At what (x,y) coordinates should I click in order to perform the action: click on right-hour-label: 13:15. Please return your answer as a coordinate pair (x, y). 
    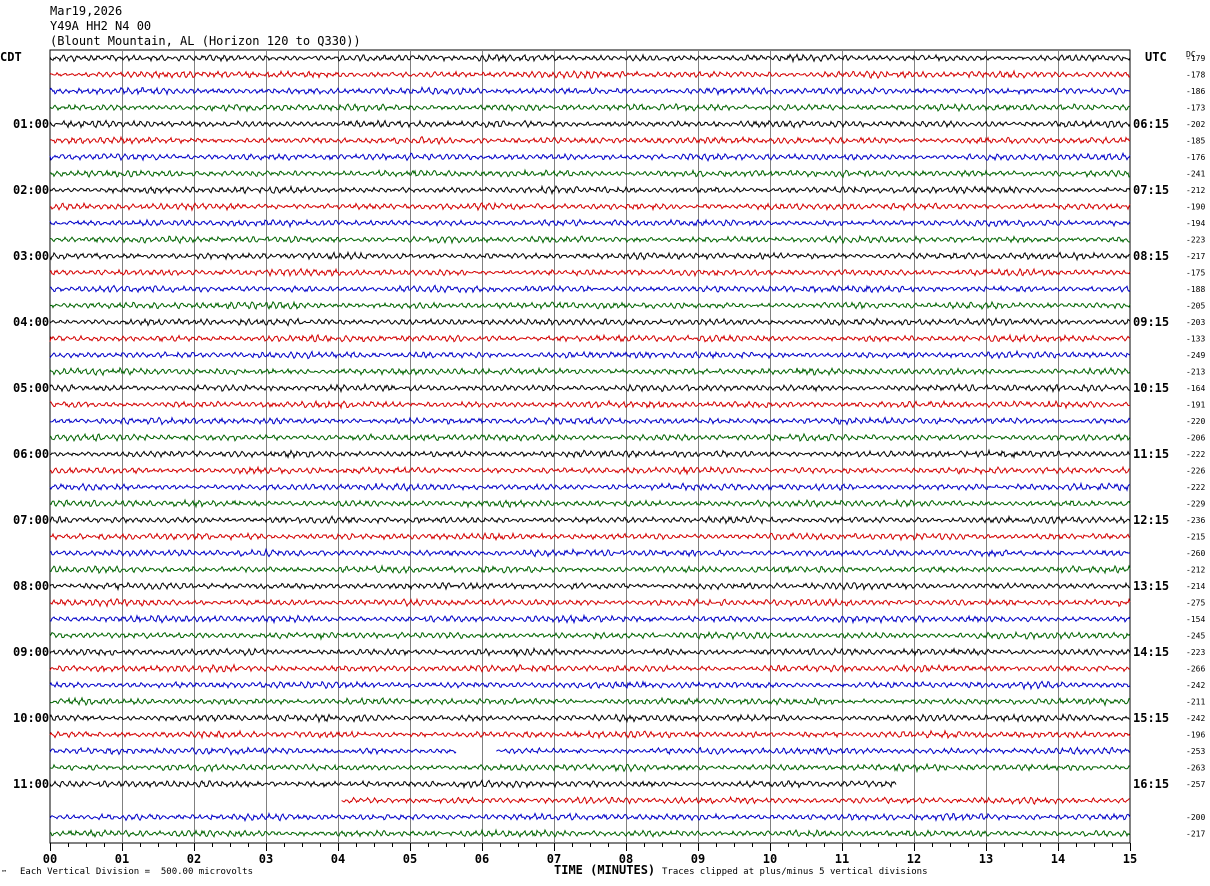
    Looking at the image, I should click on (1151, 586).